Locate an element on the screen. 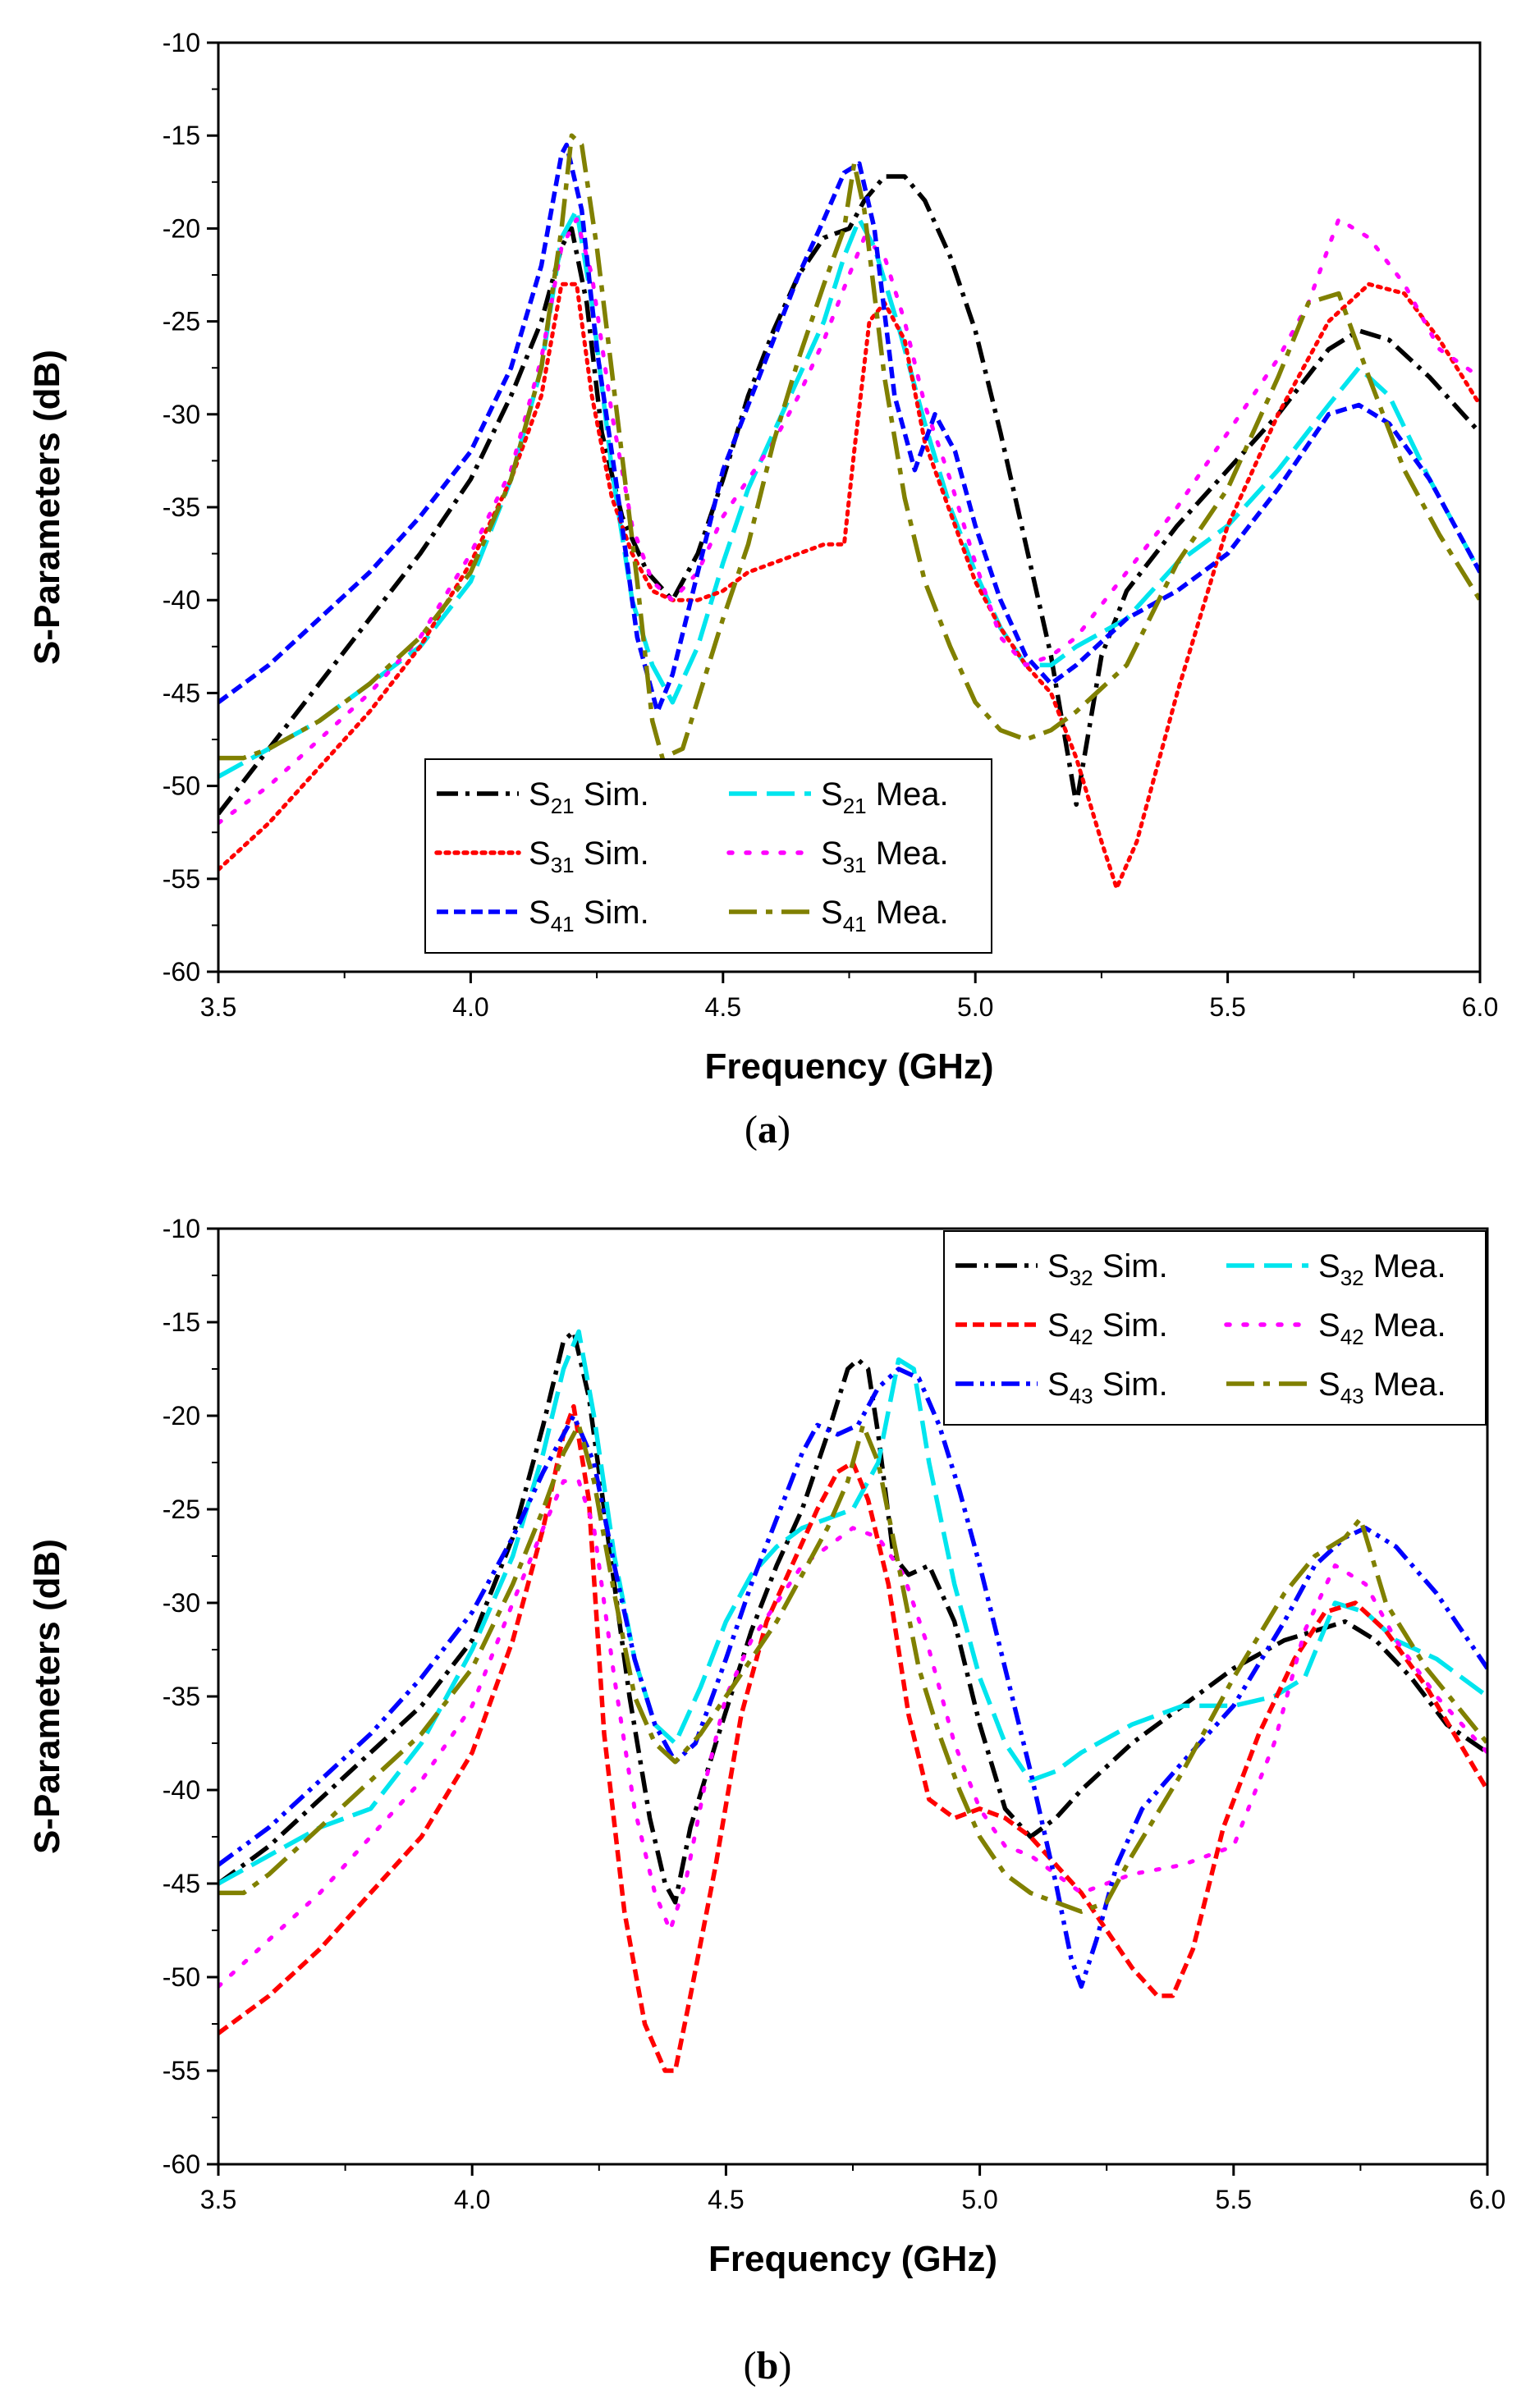 This screenshot has width=1535, height=2408. legend-label: S32 Sim. is located at coordinates (1107, 1269).